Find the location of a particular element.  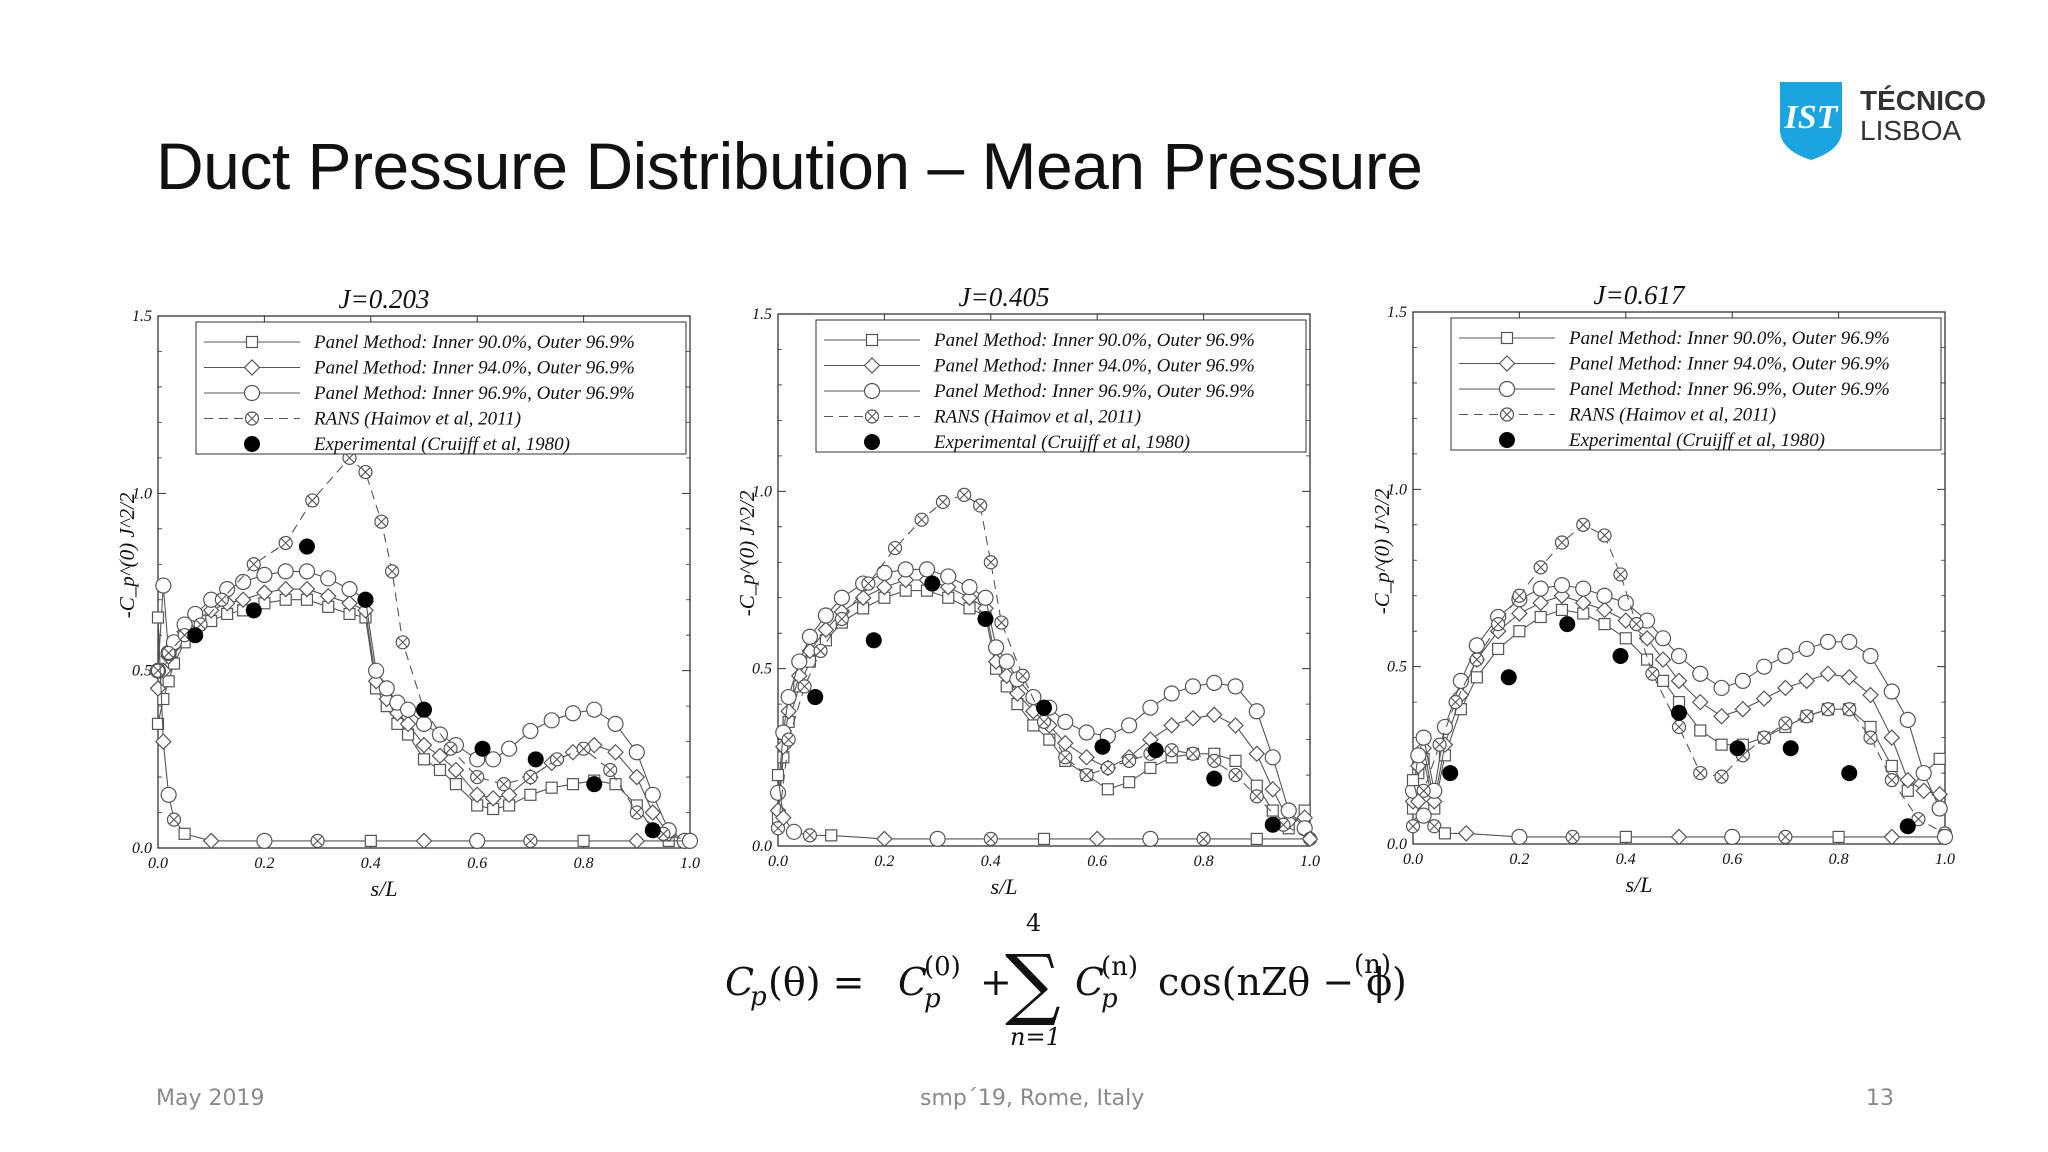

legend-label: Panel Method: Inner 94.0%, Outer 96.9% is located at coordinates (1094, 366).